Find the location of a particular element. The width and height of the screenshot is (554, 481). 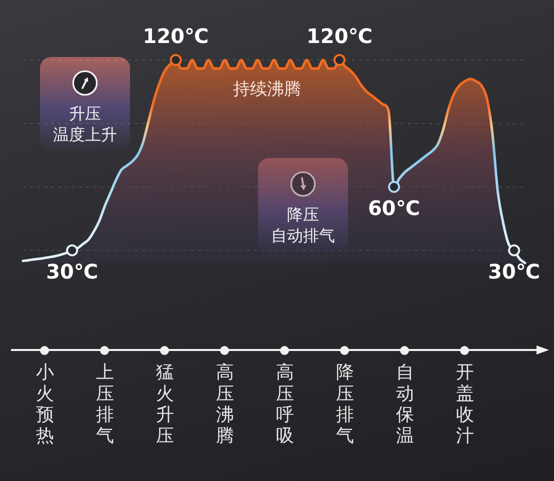

x-tick-label: 猛火升压 is located at coordinates (165, 404).